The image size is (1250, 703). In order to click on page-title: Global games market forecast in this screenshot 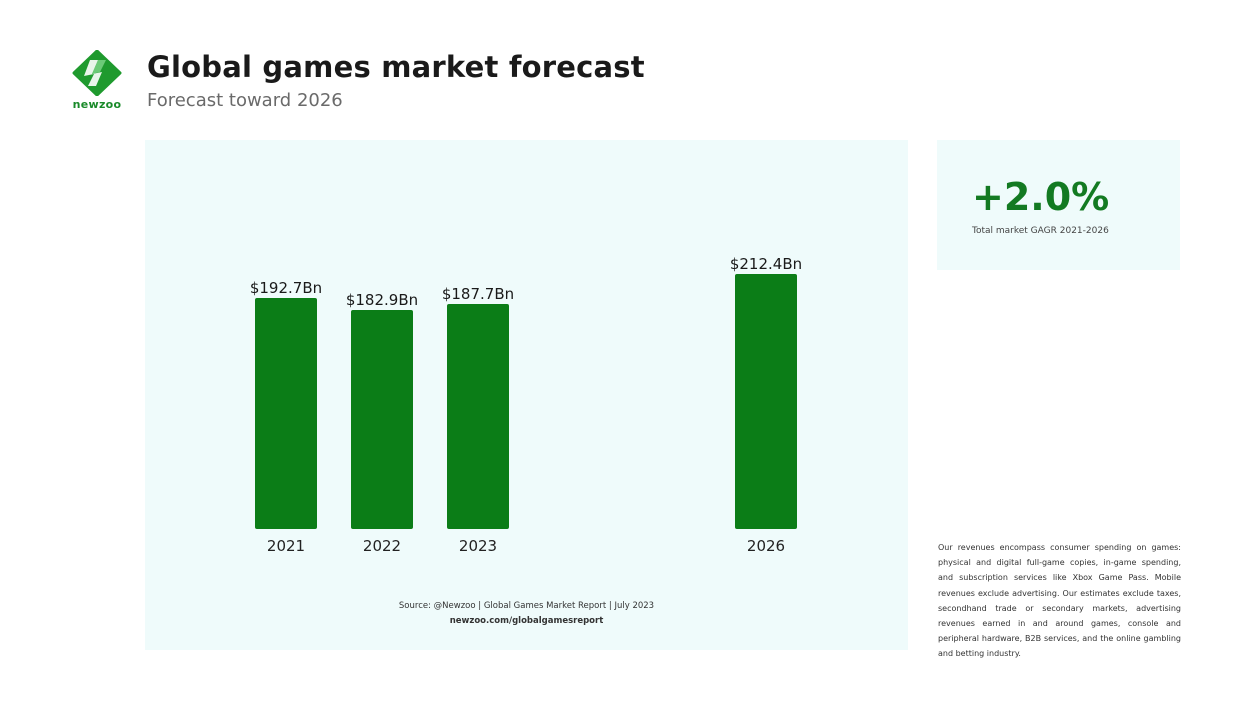, I will do `click(396, 67)`.